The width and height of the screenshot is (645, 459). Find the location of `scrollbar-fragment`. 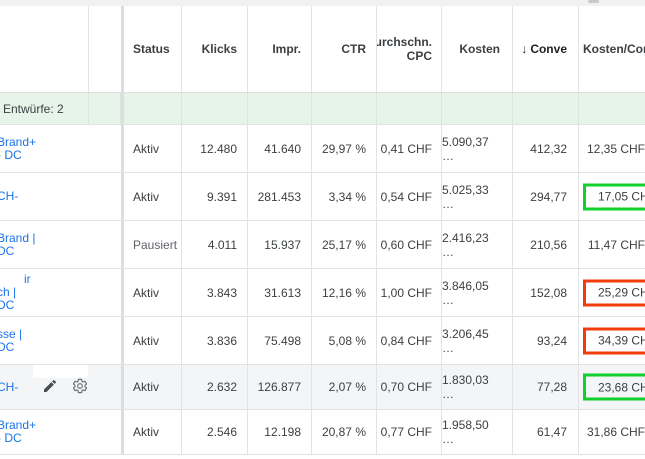

scrollbar-fragment is located at coordinates (593, 1).